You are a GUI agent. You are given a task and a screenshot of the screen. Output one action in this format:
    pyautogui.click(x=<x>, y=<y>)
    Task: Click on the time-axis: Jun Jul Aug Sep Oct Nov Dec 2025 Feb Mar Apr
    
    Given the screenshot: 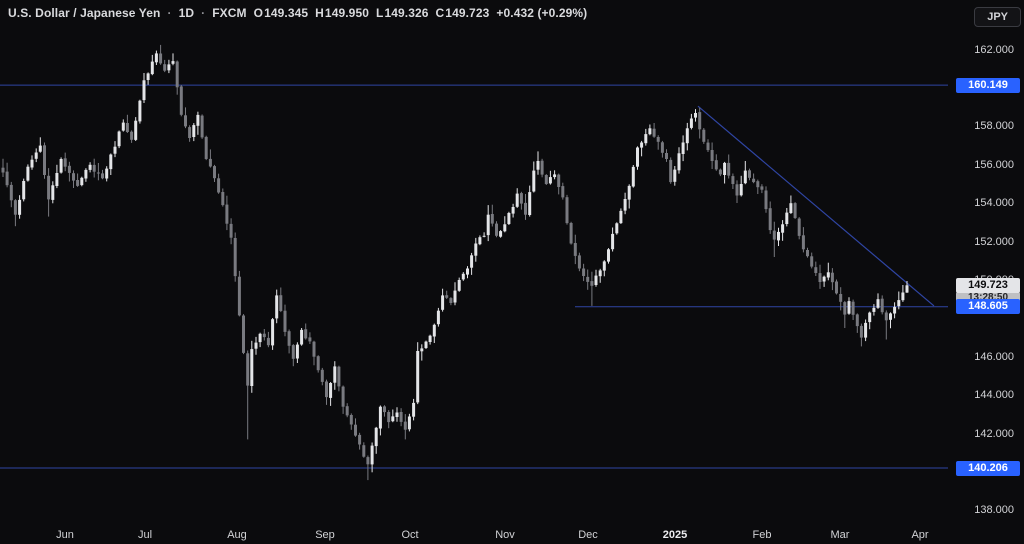 What is the action you would take?
    pyautogui.click(x=472, y=533)
    